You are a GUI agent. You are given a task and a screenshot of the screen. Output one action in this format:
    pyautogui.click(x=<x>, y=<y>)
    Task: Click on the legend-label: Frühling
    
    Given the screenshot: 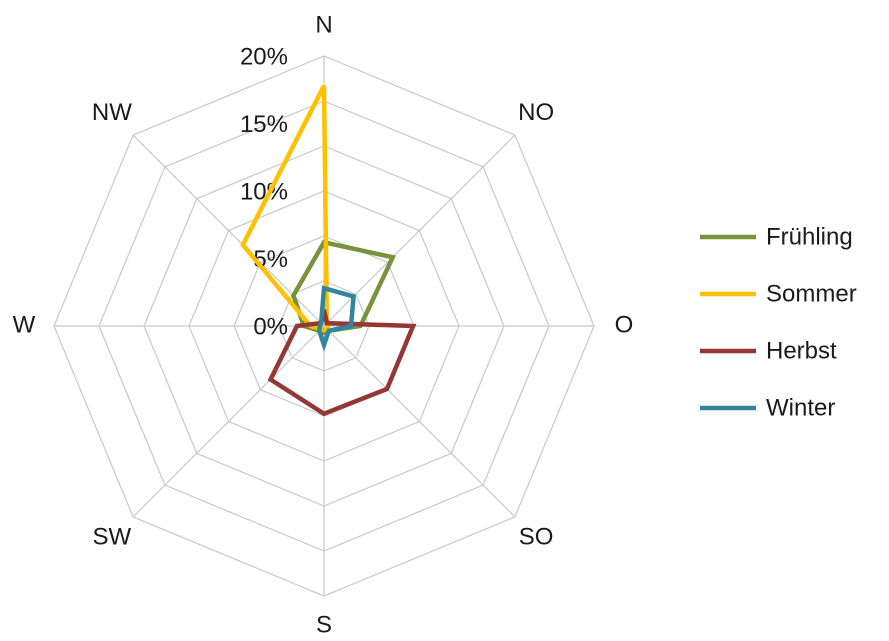 What is the action you would take?
    pyautogui.click(x=809, y=236)
    